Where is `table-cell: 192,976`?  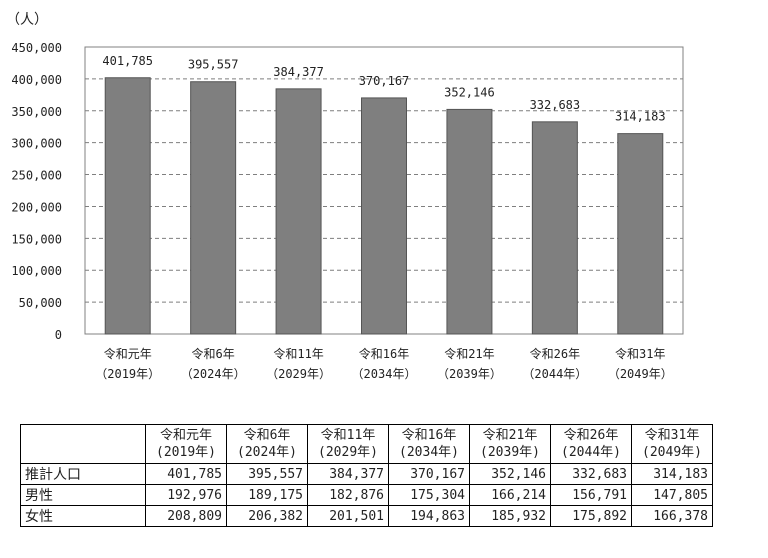
table-cell: 192,976 is located at coordinates (186, 495).